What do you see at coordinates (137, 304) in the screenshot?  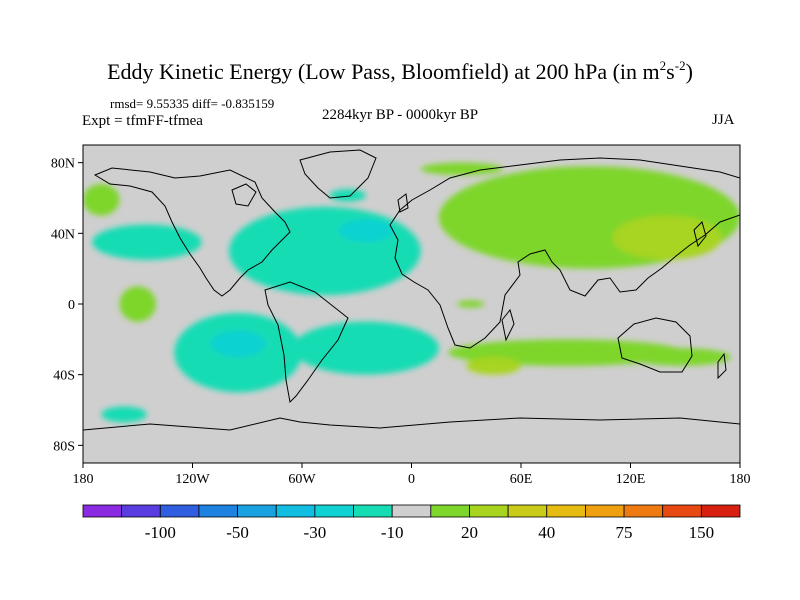 I see `region-tropical-pacific-positive` at bounding box center [137, 304].